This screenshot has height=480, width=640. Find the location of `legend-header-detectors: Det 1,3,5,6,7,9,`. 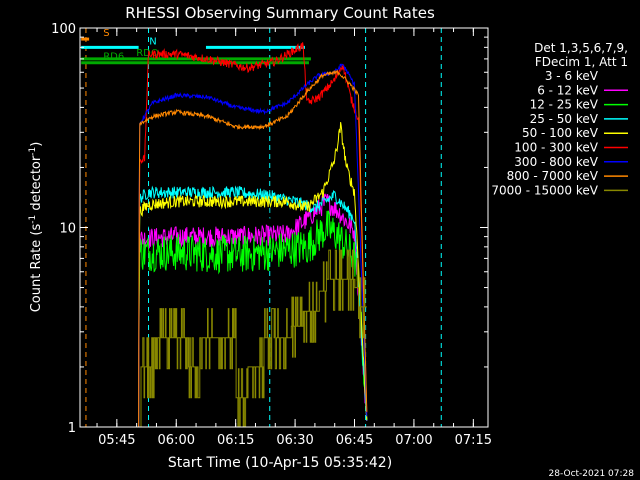

legend-header-detectors: Det 1,3,5,6,7,9, is located at coordinates (581, 48).